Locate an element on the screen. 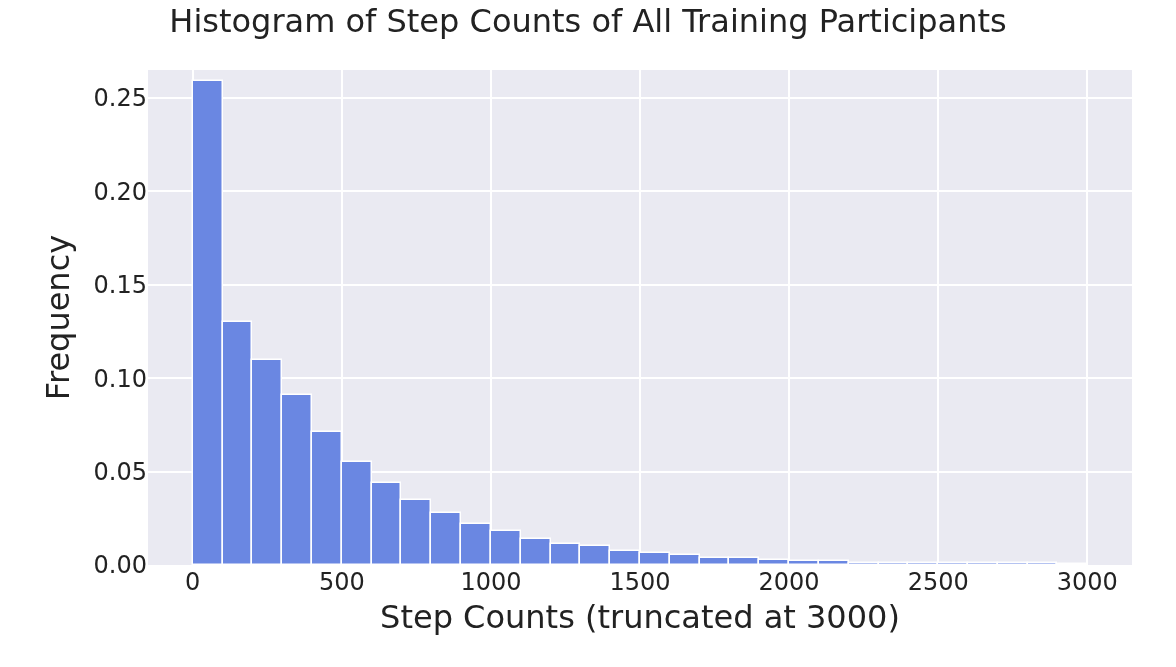 This screenshot has height=667, width=1176. x-tick-label: 3000 is located at coordinates (1087, 582).